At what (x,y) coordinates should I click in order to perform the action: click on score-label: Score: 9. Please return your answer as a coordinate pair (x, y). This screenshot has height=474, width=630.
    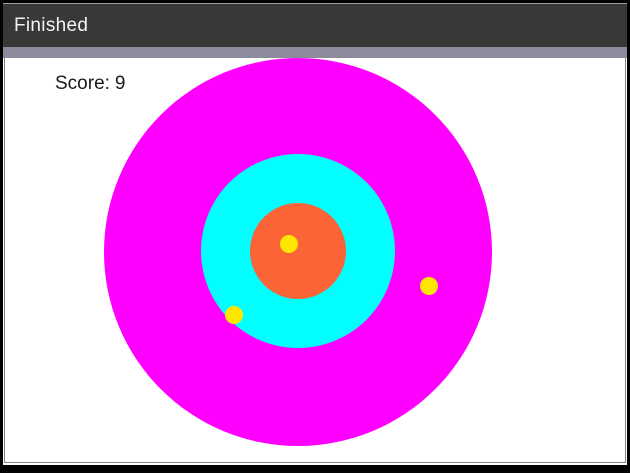
    Looking at the image, I should click on (90, 84).